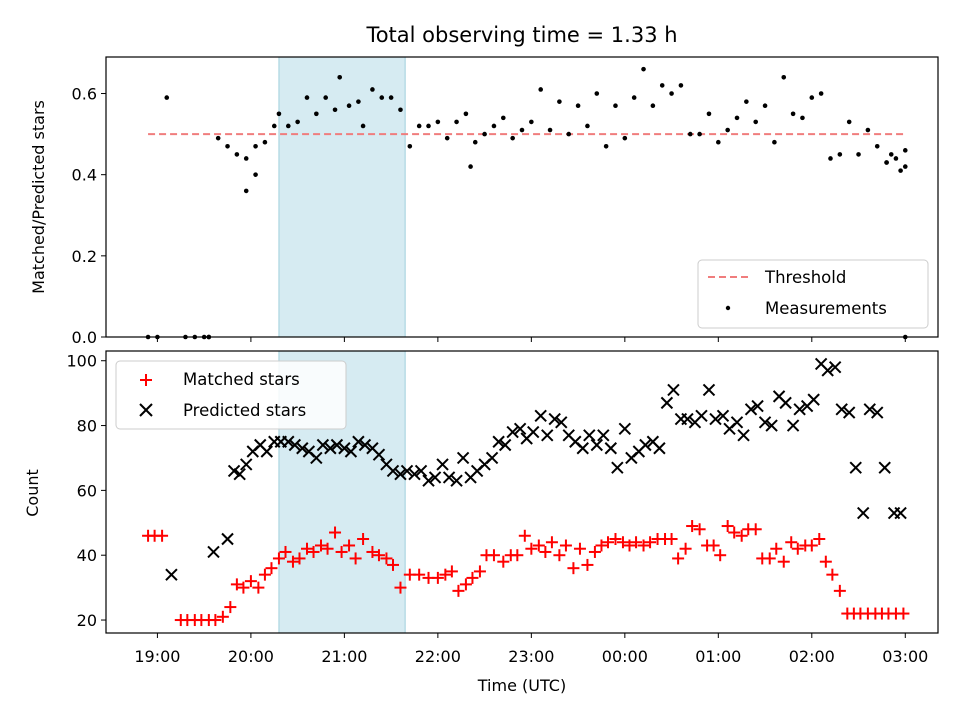  I want to click on top-x-ticks, so click(531, 339).